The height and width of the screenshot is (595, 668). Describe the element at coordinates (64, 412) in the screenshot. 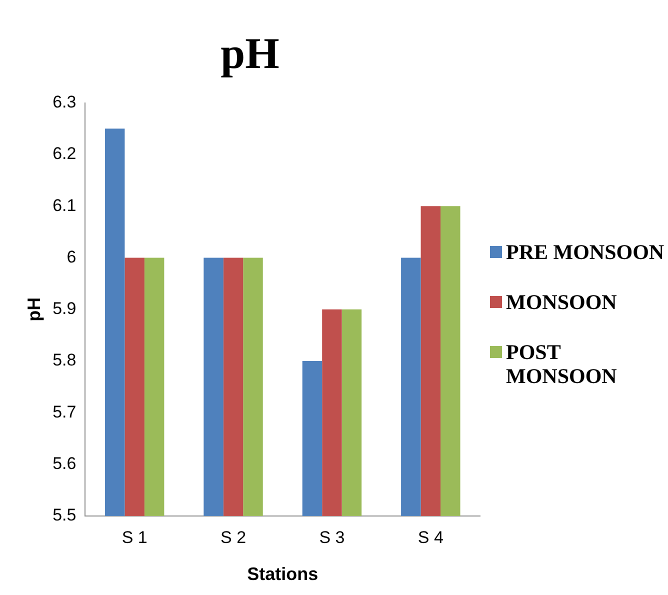

I see `y-tick-label: 5.7` at that location.